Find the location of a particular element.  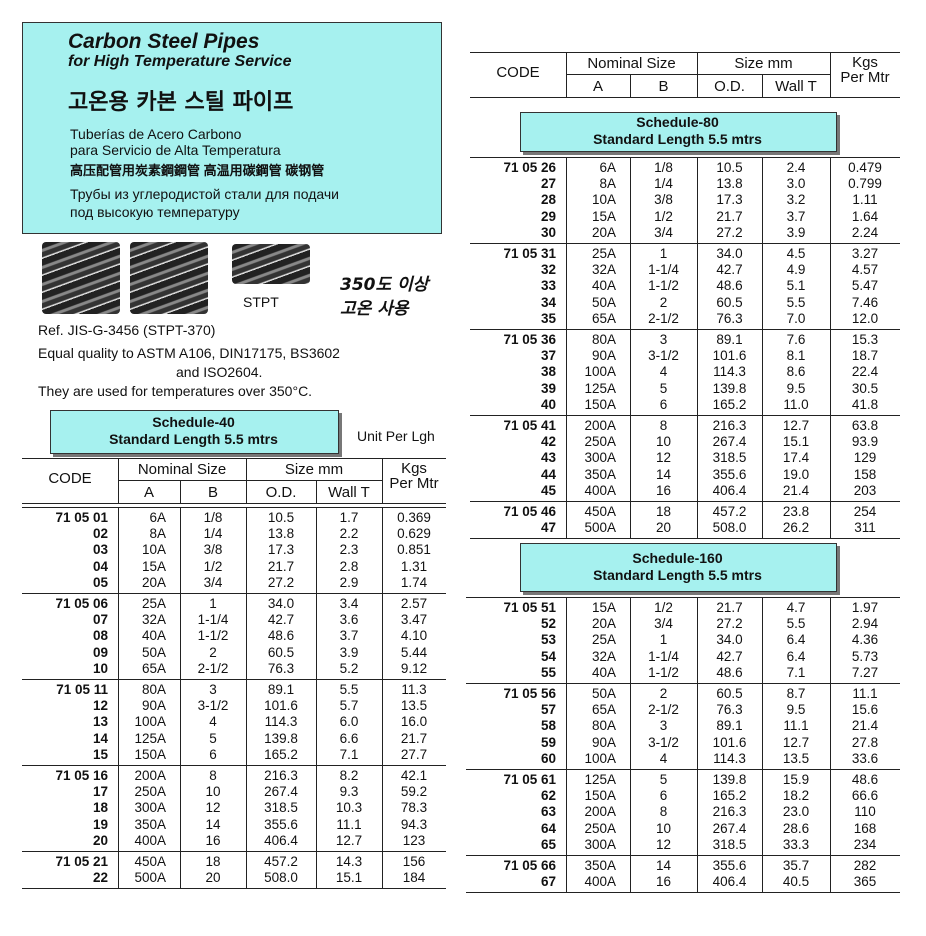

table-cell: 71 05 61 is located at coordinates (529, 779).